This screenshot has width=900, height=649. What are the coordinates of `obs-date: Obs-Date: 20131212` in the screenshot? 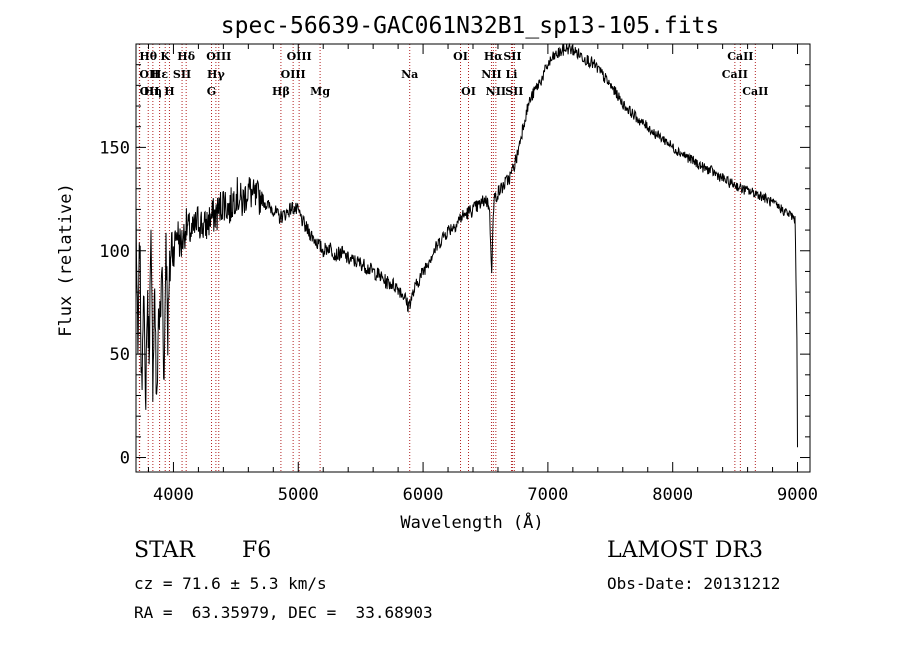 It's located at (694, 583).